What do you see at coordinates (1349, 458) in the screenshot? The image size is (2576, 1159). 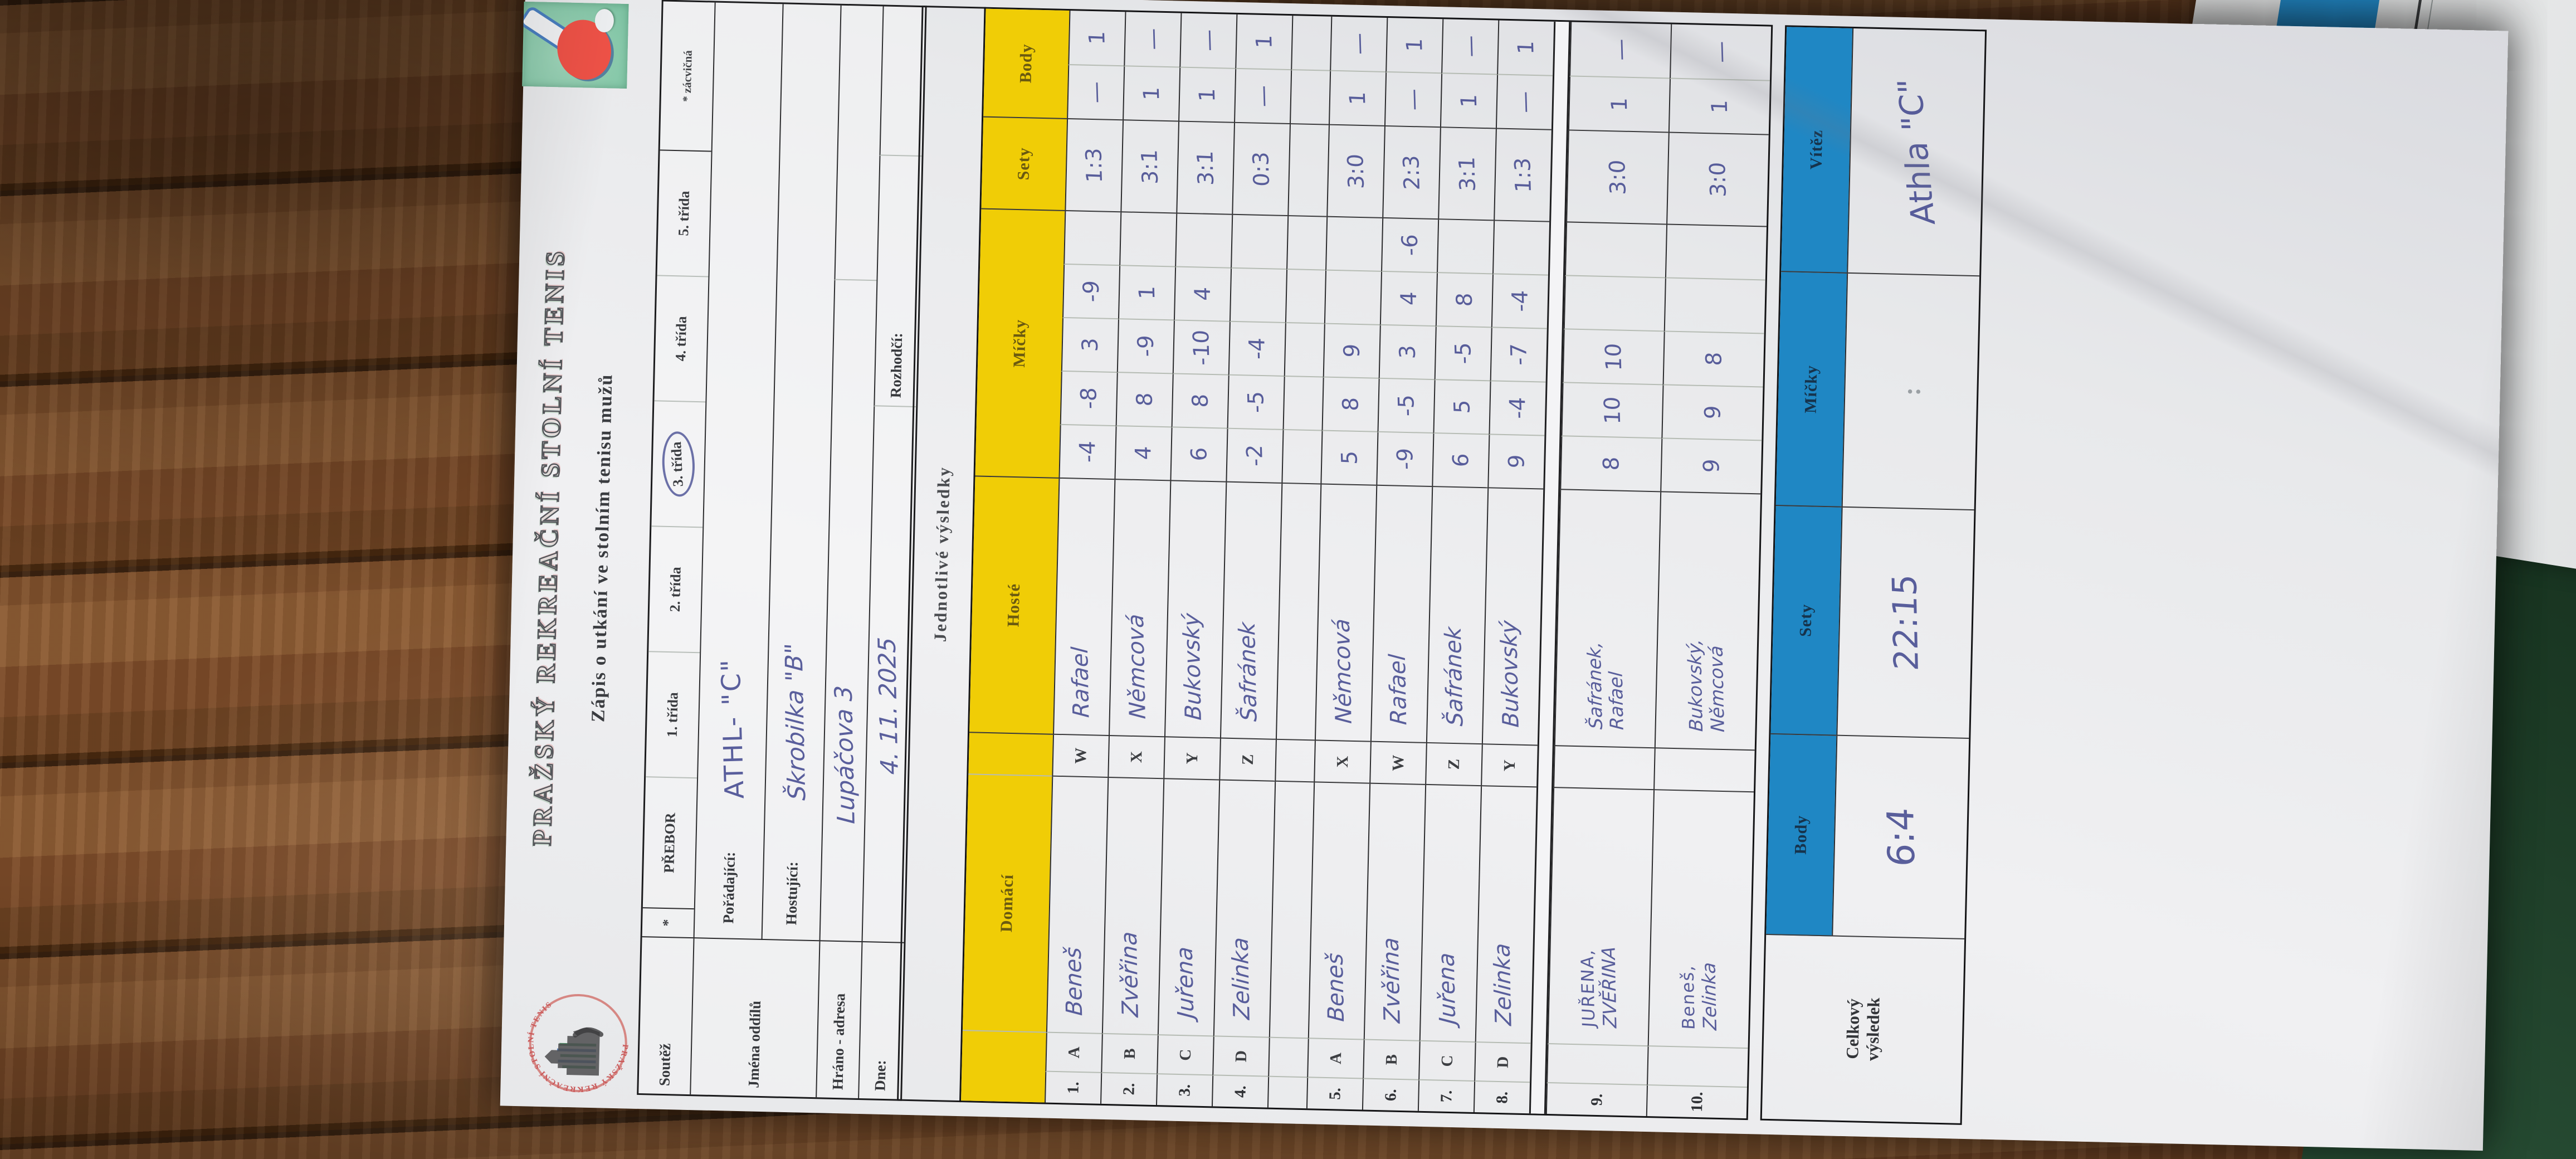 I see `set-score-1: 5` at bounding box center [1349, 458].